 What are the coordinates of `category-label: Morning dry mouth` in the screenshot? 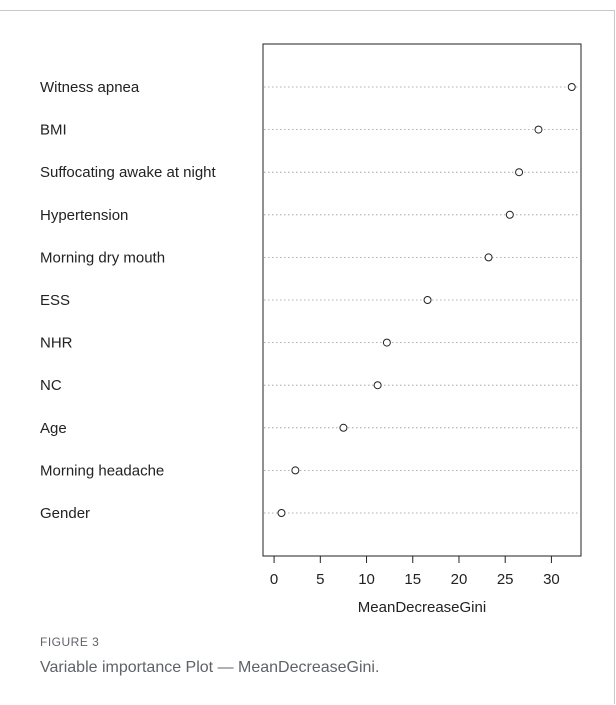 It's located at (102, 257).